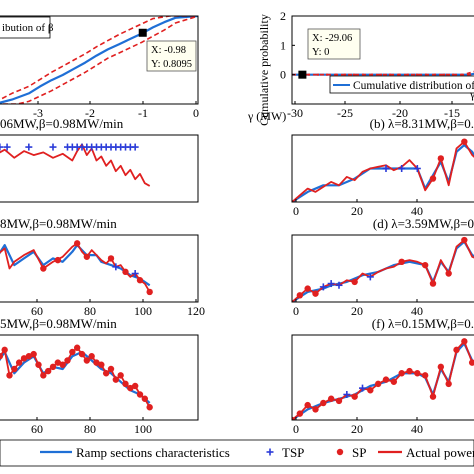 Image resolution: width=474 pixels, height=474 pixels. What do you see at coordinates (171, 64) in the screenshot?
I see `datatip-y-text: Y: 0.8095` at bounding box center [171, 64].